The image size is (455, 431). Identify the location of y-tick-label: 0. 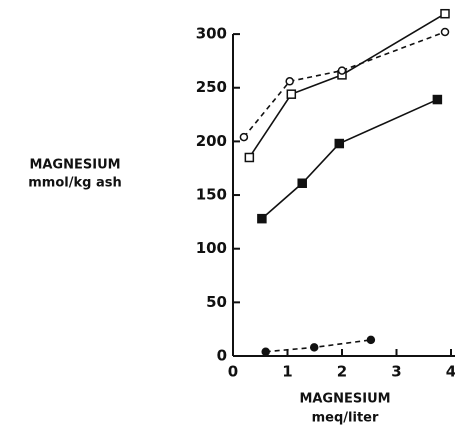
(222, 356).